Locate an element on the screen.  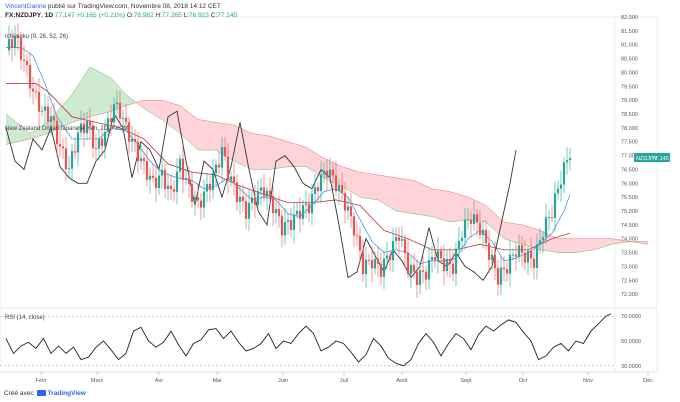
close-value: 77.145 is located at coordinates (227, 15).